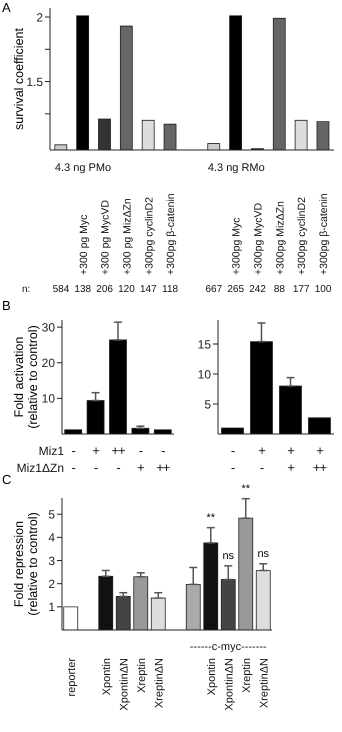  What do you see at coordinates (236, 246) in the screenshot?
I see `x-tick-label: +300pg Myc` at bounding box center [236, 246].